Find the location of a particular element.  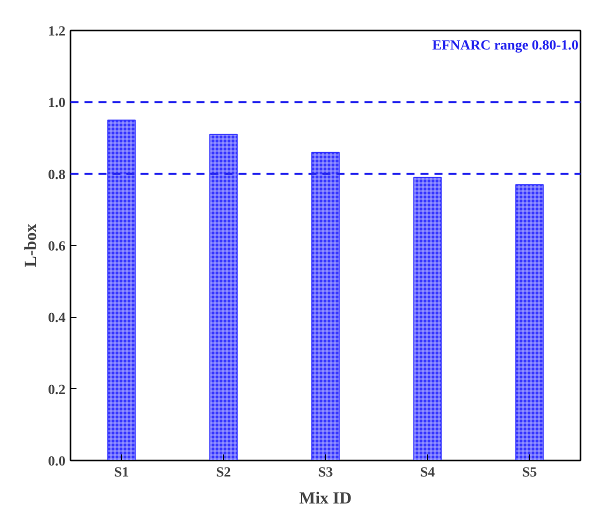

annotation: EFNARC range 0.80-1.0 is located at coordinates (505, 46).